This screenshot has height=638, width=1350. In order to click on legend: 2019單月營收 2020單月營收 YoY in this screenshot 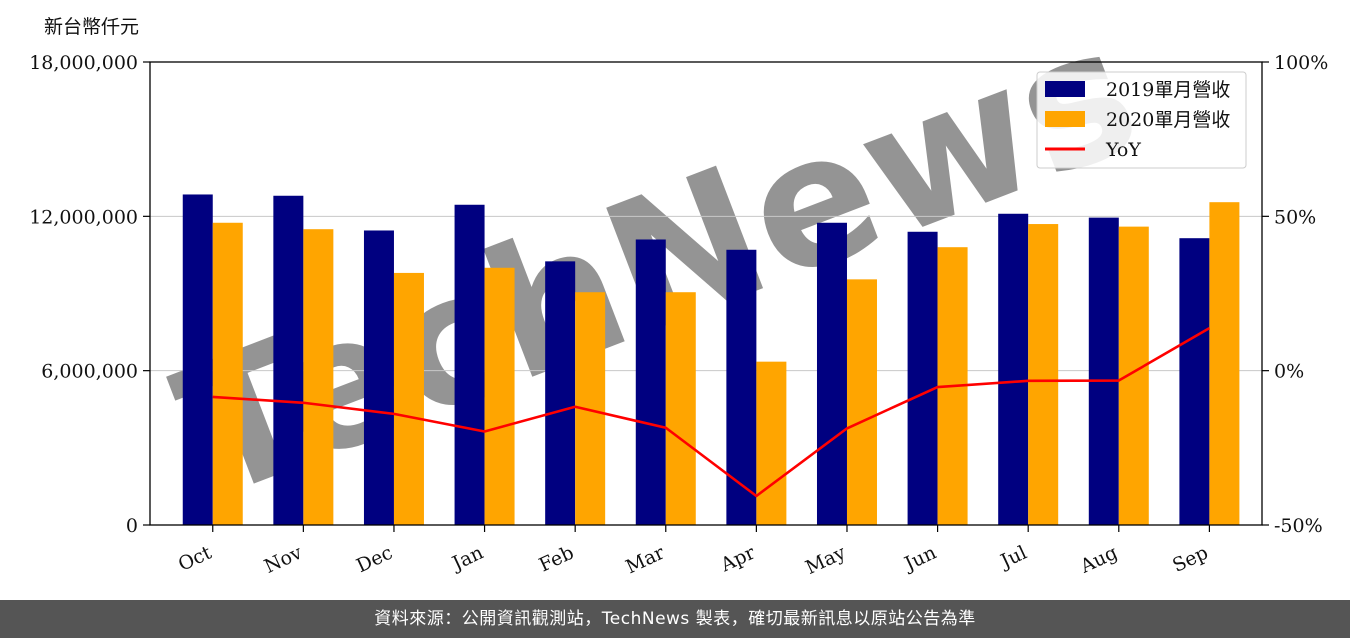, I will do `click(1141, 120)`.